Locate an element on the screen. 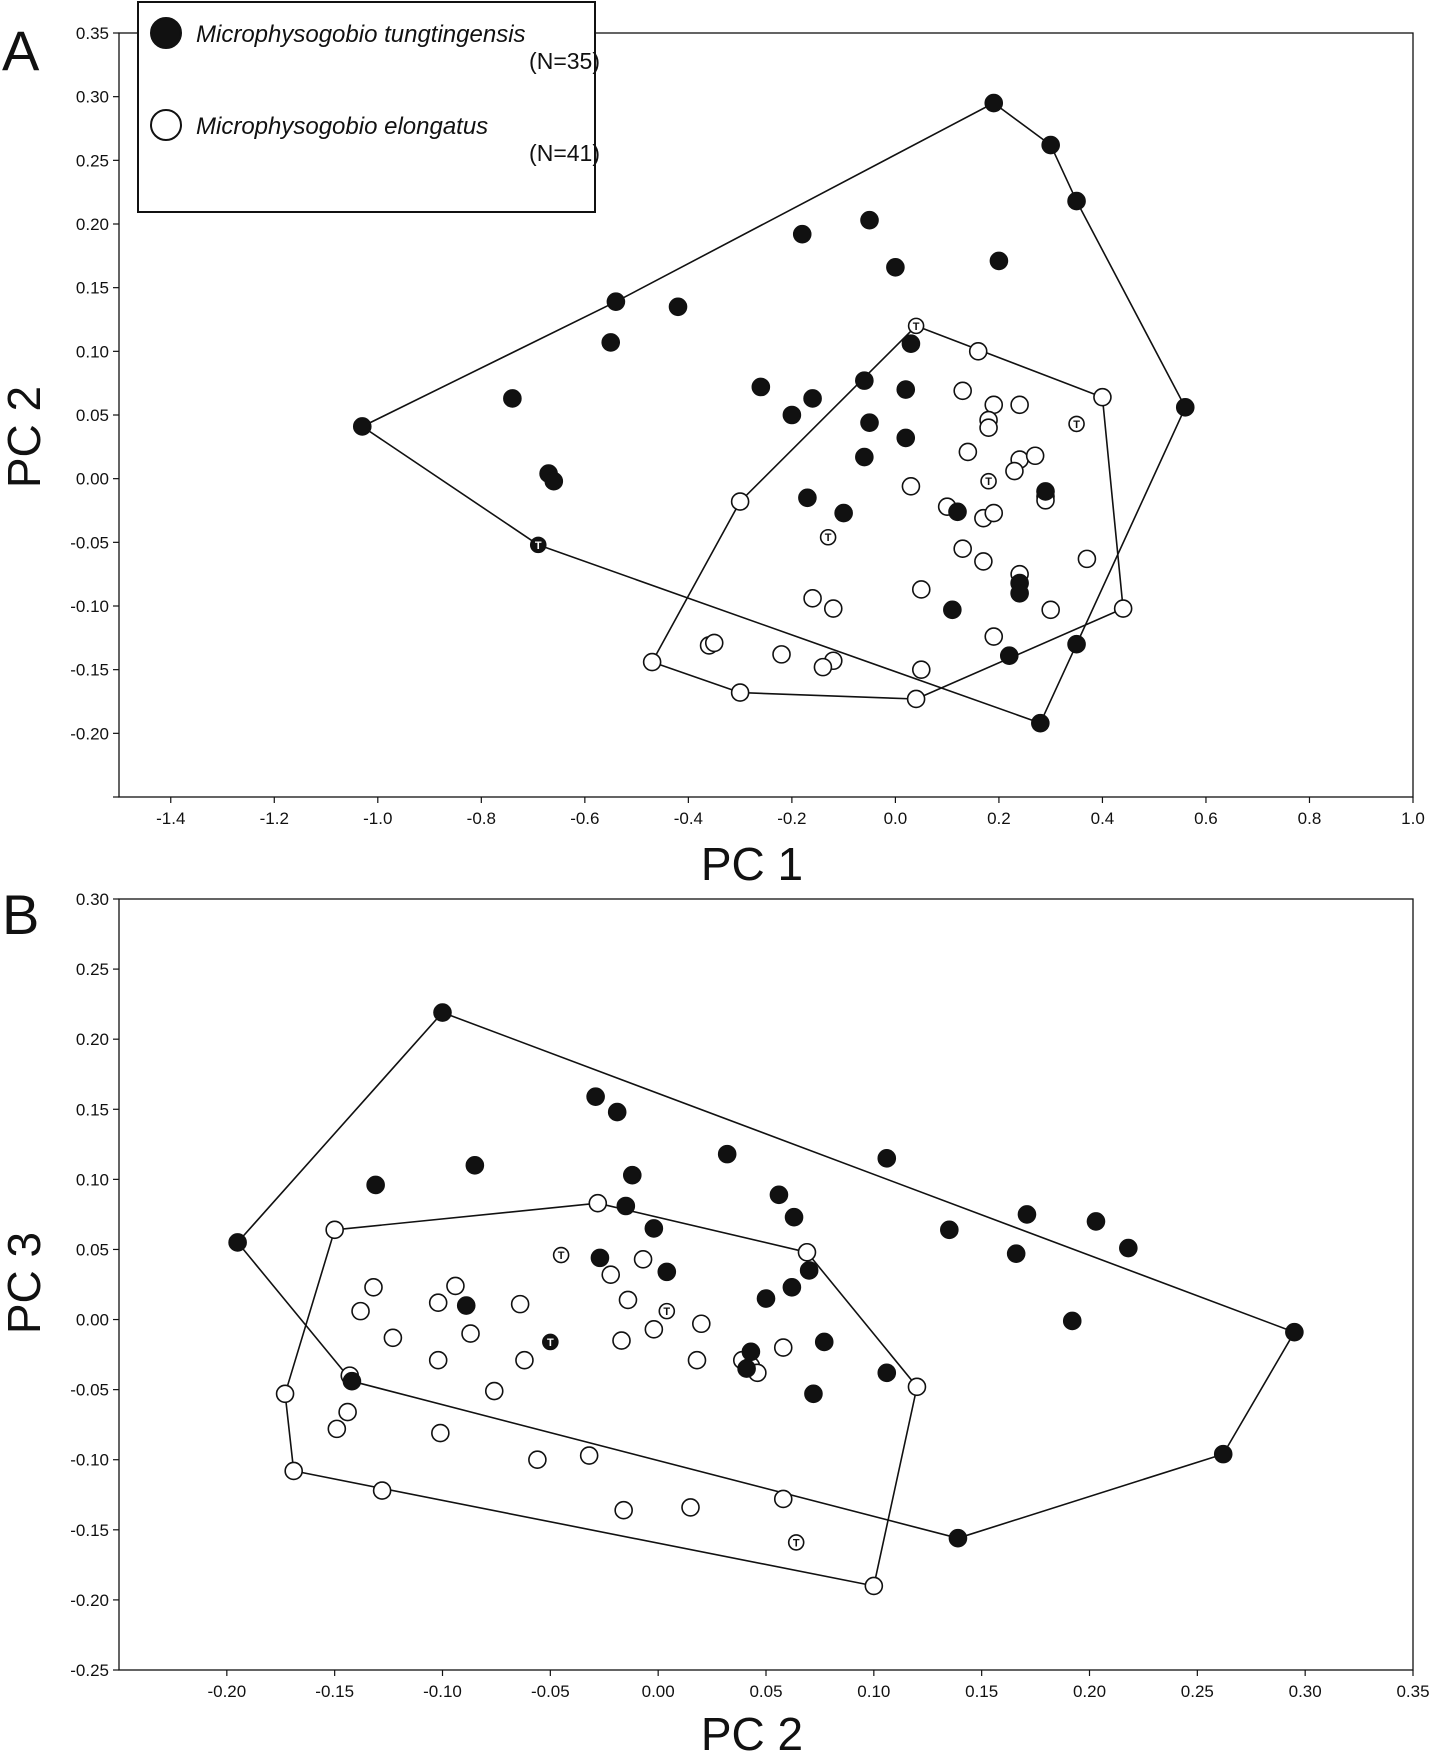  legend-species-name: Microphysogobio elongatus is located at coordinates (342, 126).